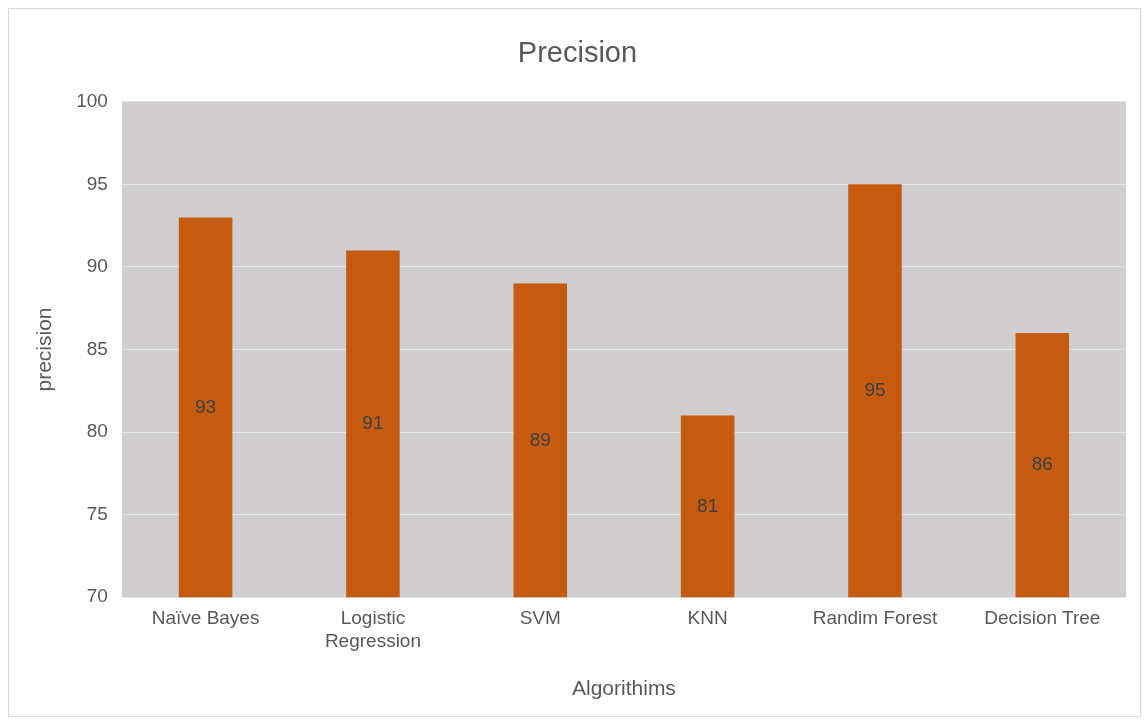 This screenshot has width=1147, height=723. I want to click on data-label: 86, so click(1042, 464).